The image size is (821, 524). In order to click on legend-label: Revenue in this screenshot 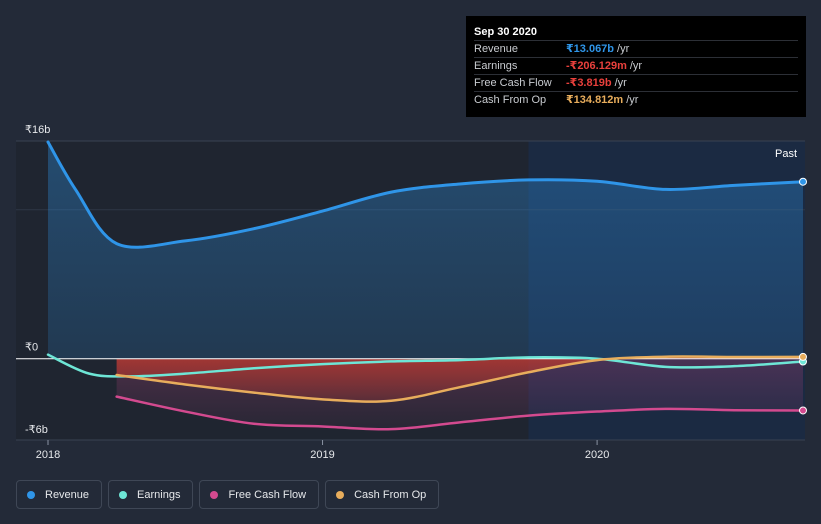, I will do `click(67, 494)`.